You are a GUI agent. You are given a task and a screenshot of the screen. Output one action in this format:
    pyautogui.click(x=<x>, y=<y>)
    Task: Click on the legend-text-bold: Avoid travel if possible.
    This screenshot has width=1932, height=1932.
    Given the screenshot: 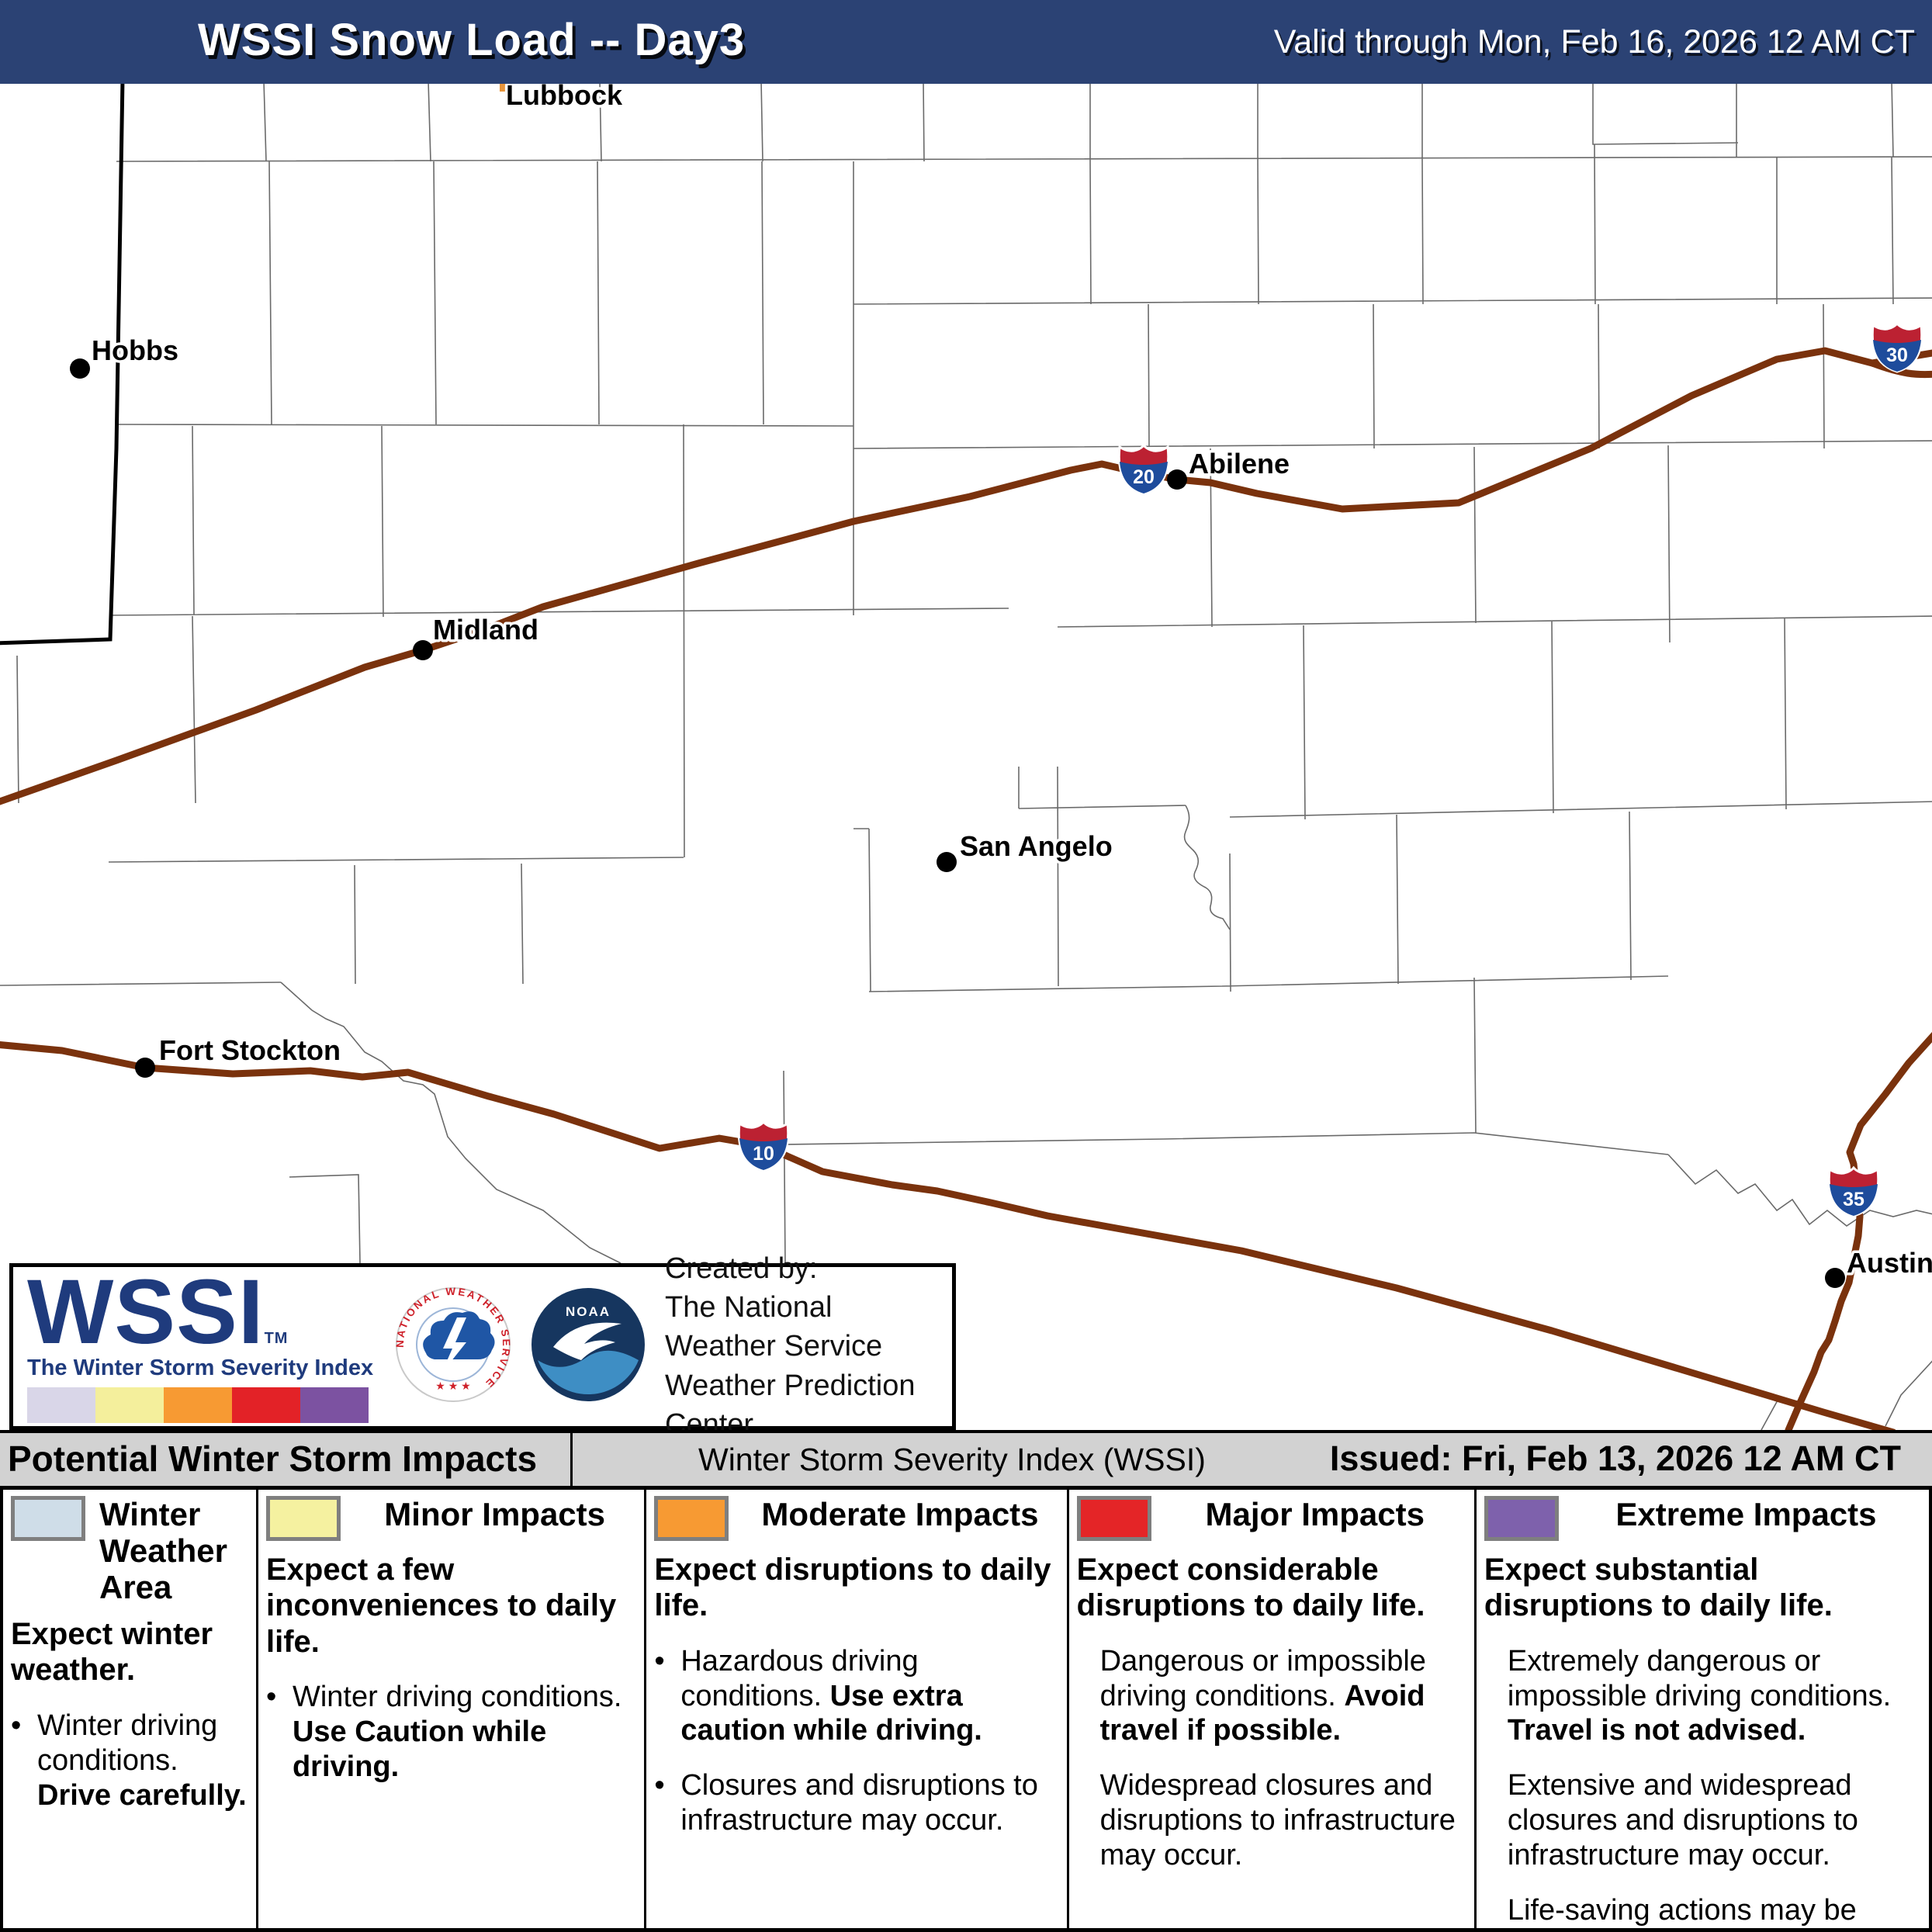 What is the action you would take?
    pyautogui.click(x=1262, y=1713)
    